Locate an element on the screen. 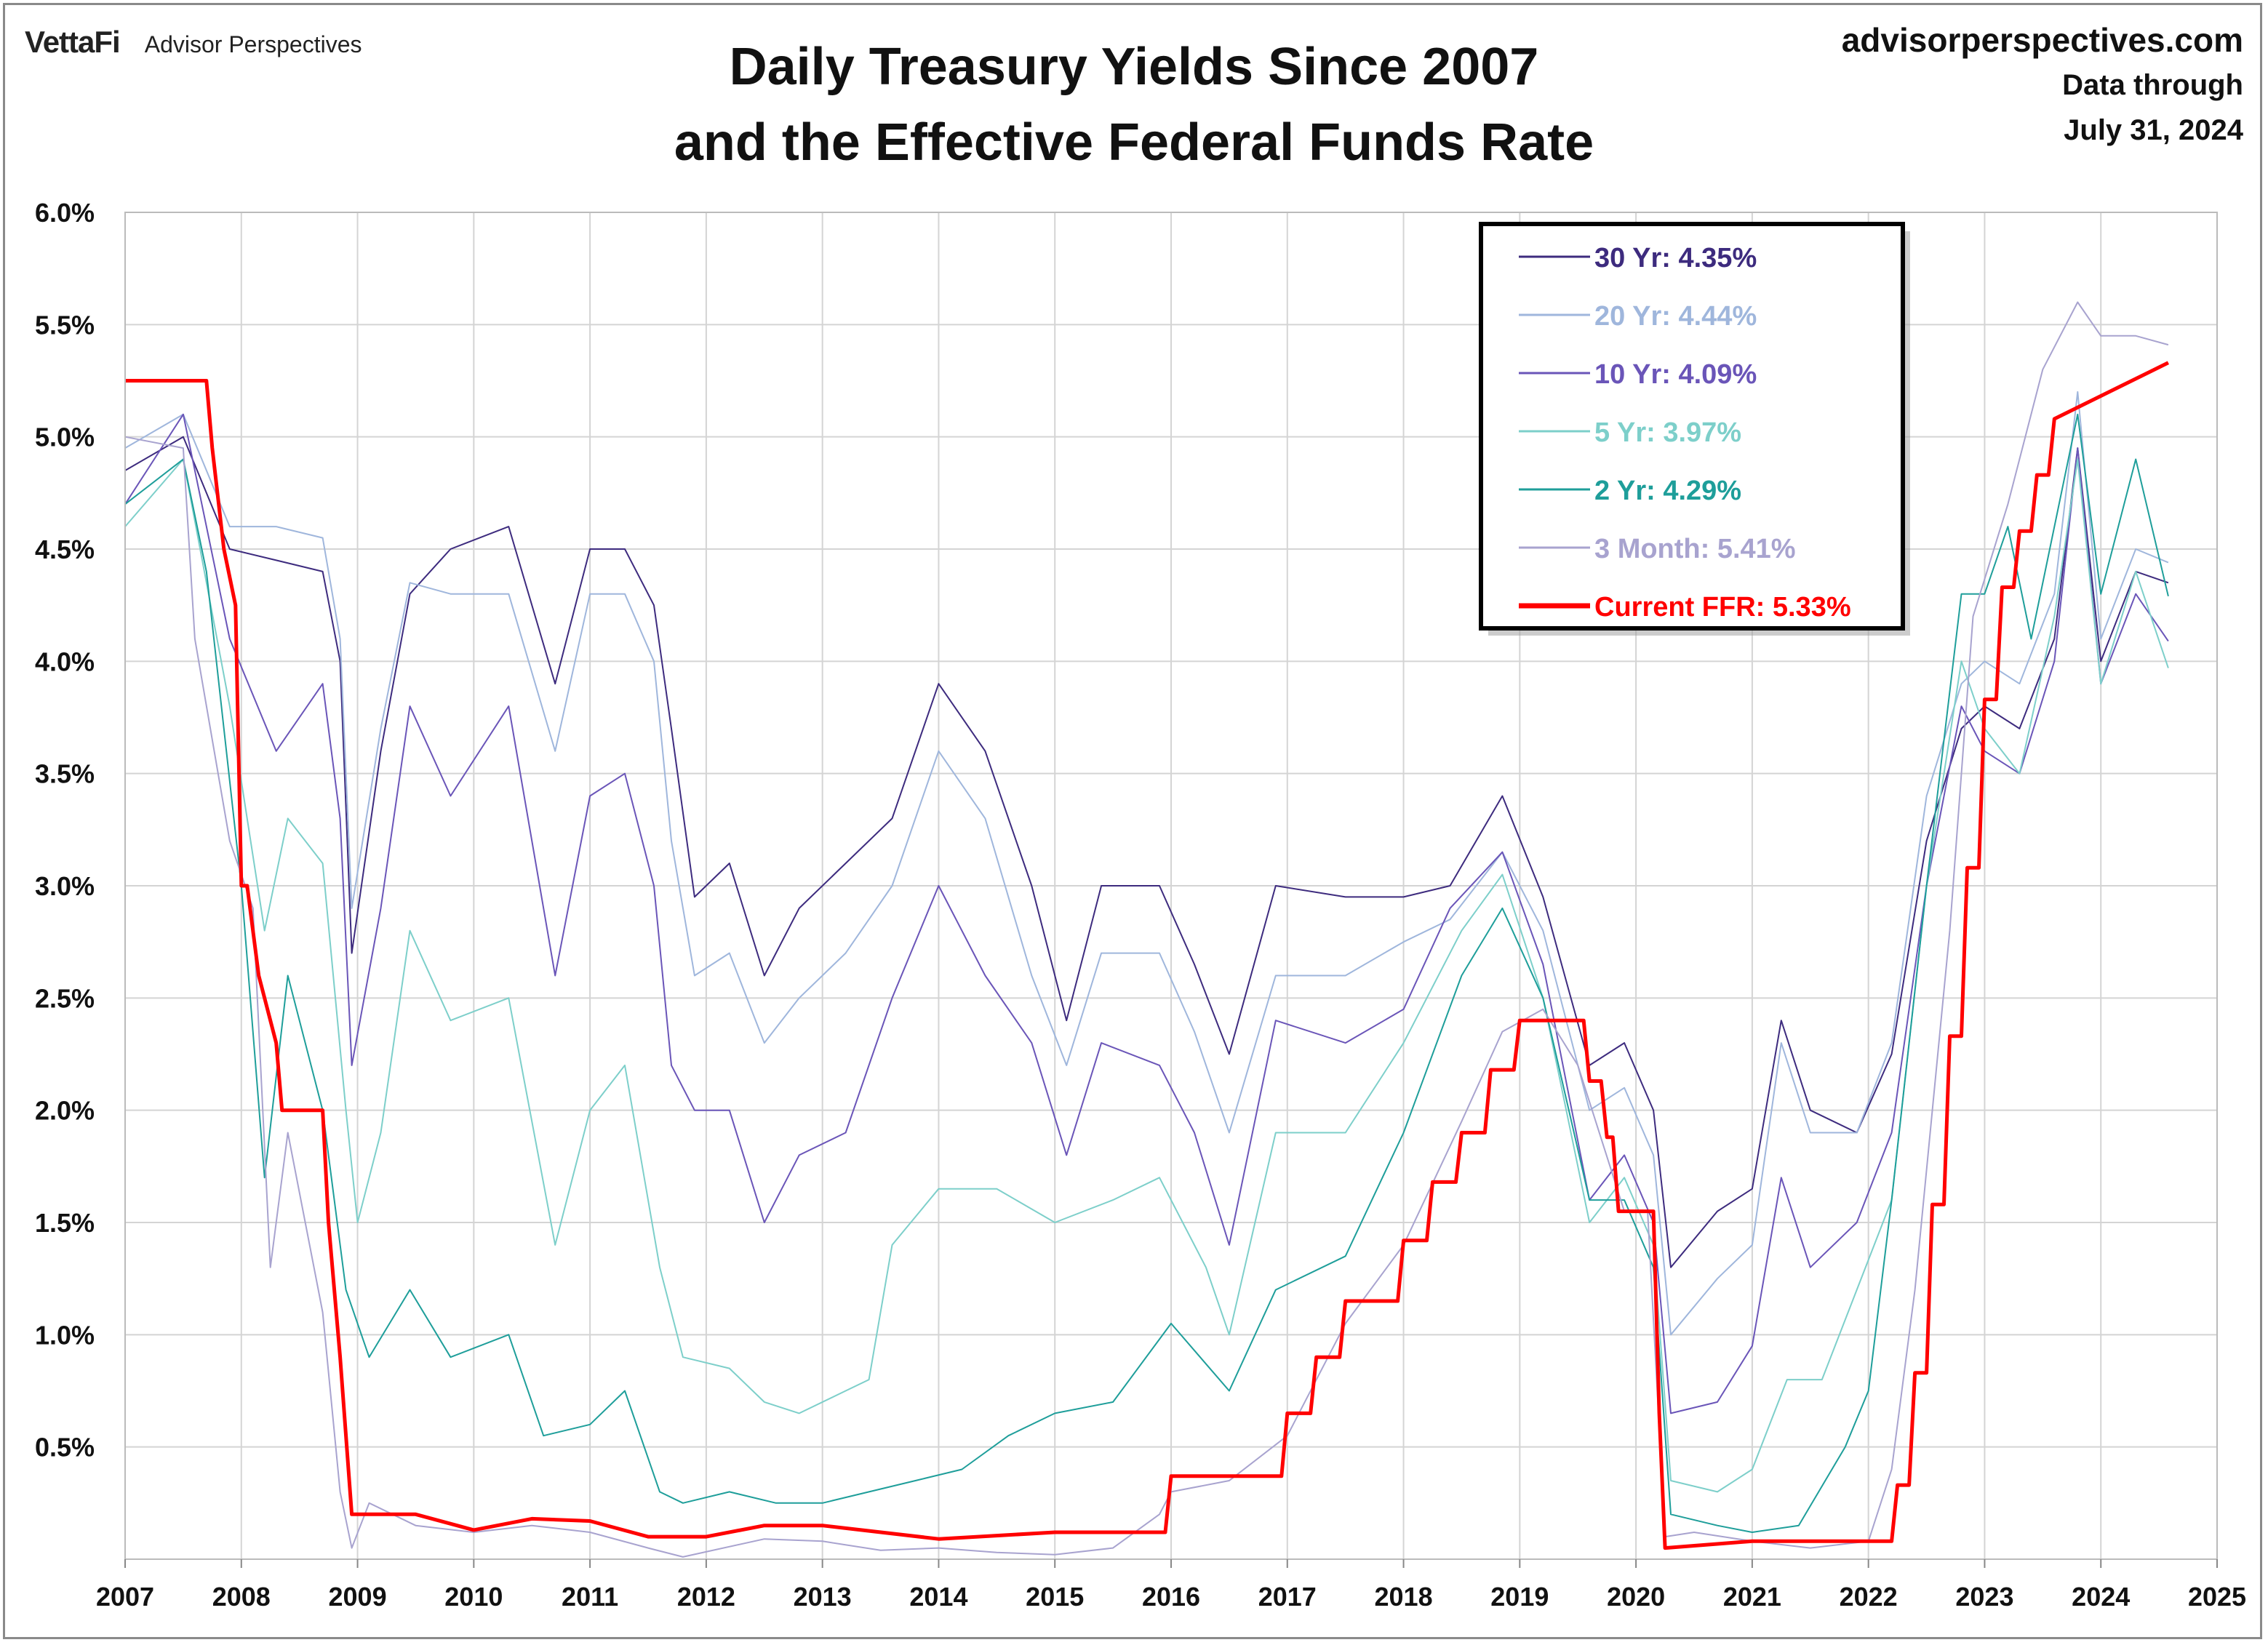 This screenshot has height=1645, width=2268. y-tick-label: 1.5% is located at coordinates (65, 1223).